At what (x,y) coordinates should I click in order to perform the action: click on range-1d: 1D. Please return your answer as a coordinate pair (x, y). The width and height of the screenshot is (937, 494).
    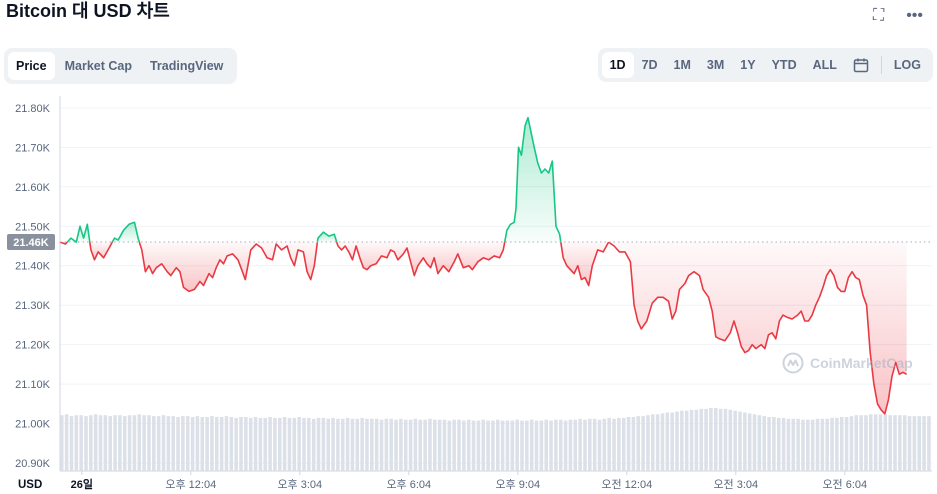
    Looking at the image, I should click on (617, 65).